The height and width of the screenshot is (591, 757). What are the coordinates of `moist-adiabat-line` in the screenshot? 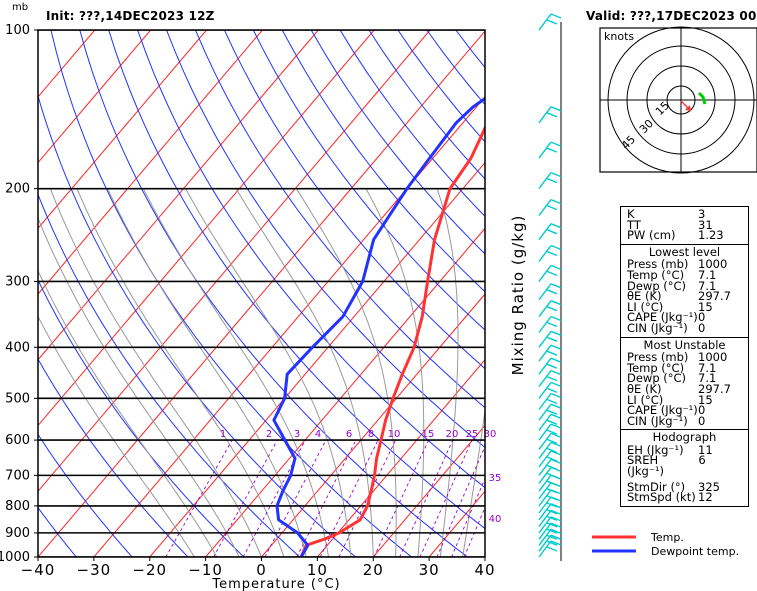 It's located at (473, 482).